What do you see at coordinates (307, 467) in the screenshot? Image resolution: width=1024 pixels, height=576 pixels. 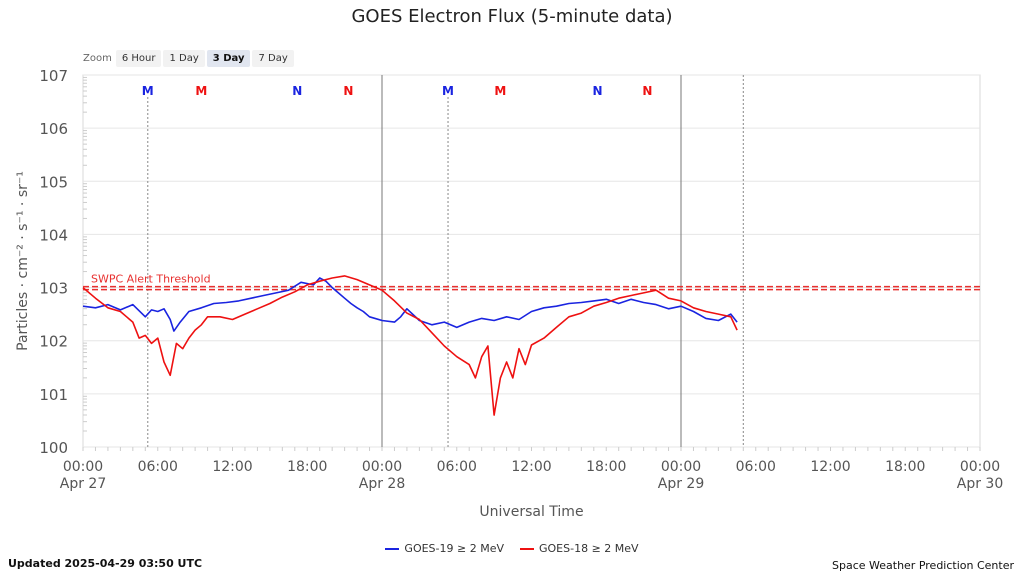 I see `x-tick-label-3: 18:00` at bounding box center [307, 467].